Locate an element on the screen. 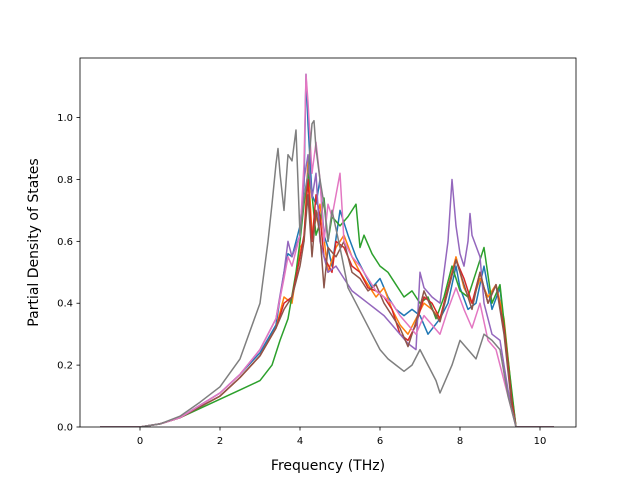  y-tick-label: 0.6 is located at coordinates (65, 242).